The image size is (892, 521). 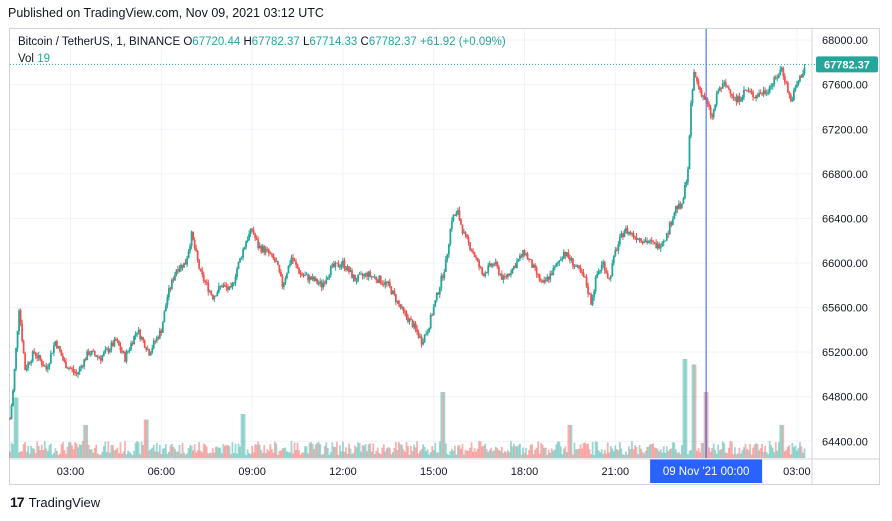 I want to click on y-tick-label: 66800.00, so click(x=845, y=175).